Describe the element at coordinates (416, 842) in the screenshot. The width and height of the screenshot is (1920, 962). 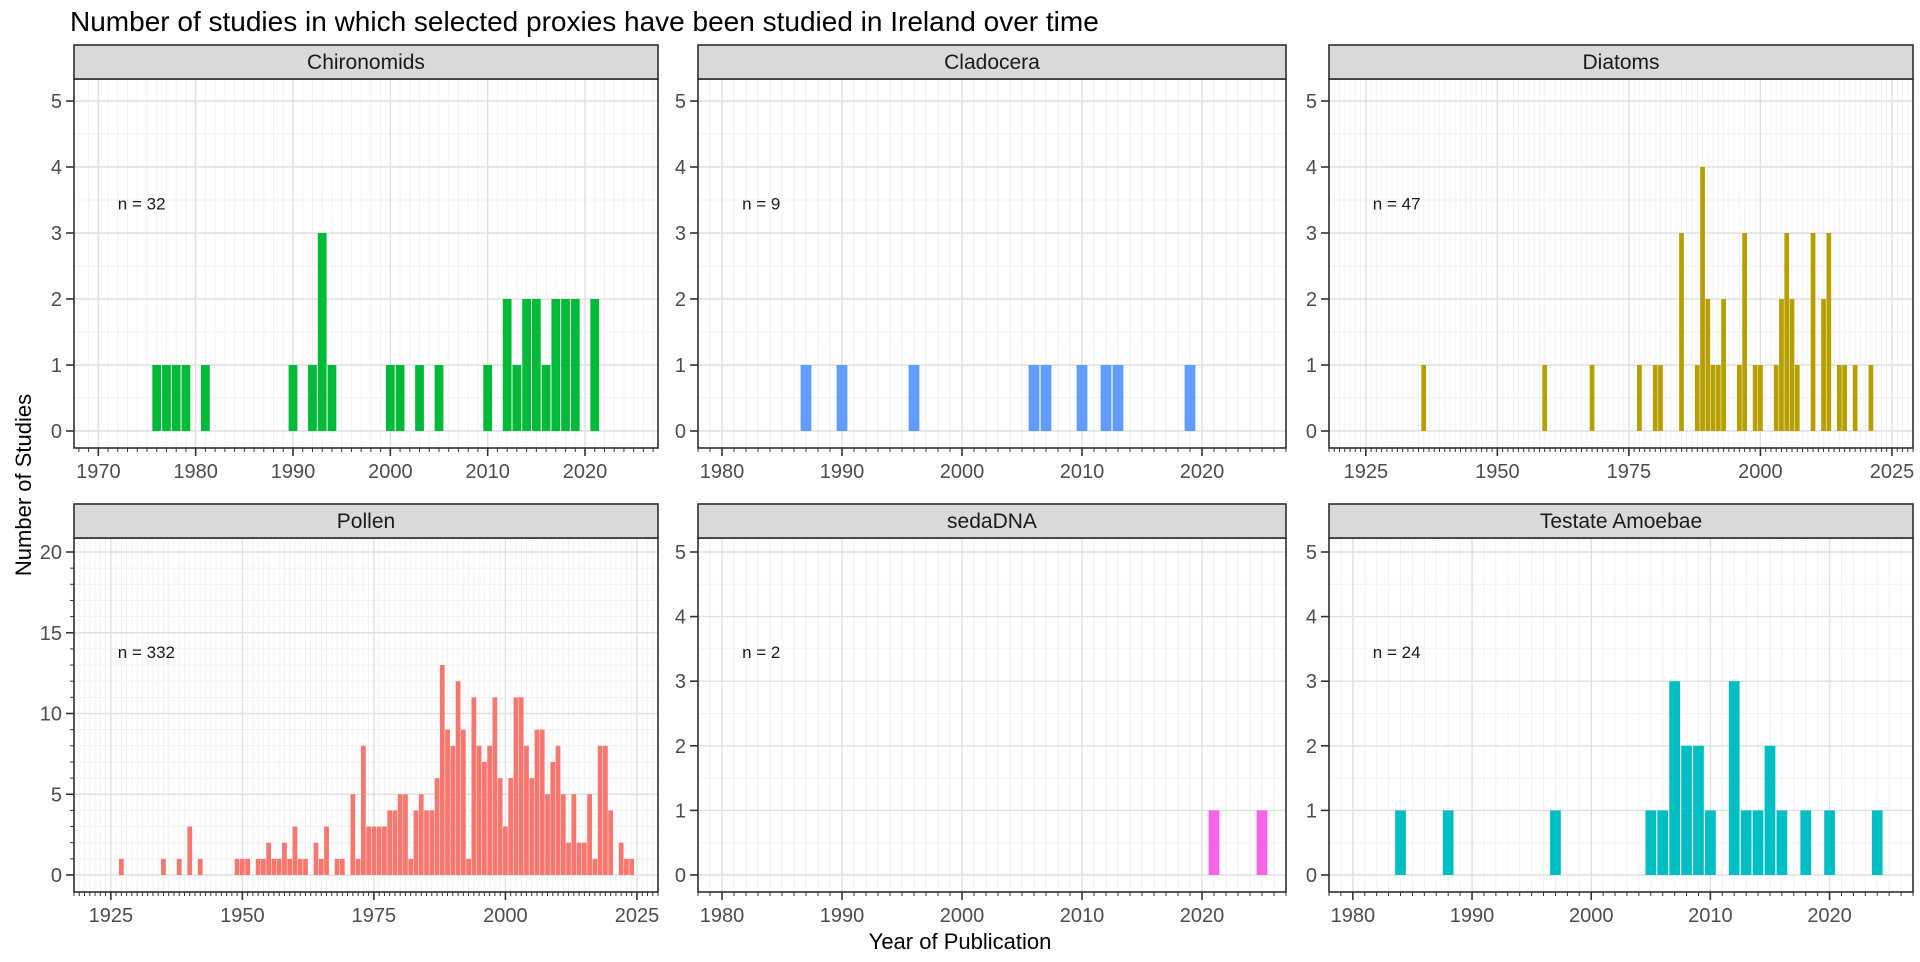
I see `bar-1983` at that location.